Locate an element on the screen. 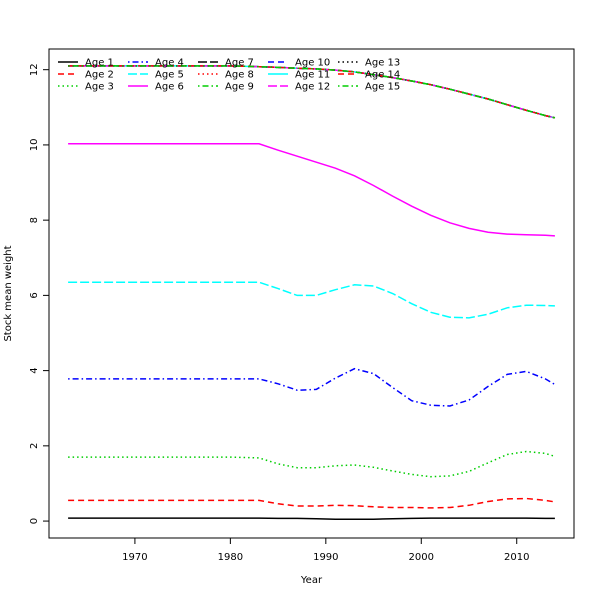 The image size is (600, 600). x-tick-label: 1980 is located at coordinates (230, 557).